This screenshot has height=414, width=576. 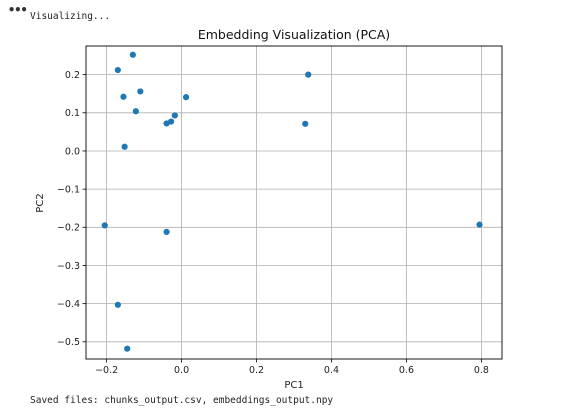 I want to click on x-tick-label: 0.8, so click(x=481, y=370).